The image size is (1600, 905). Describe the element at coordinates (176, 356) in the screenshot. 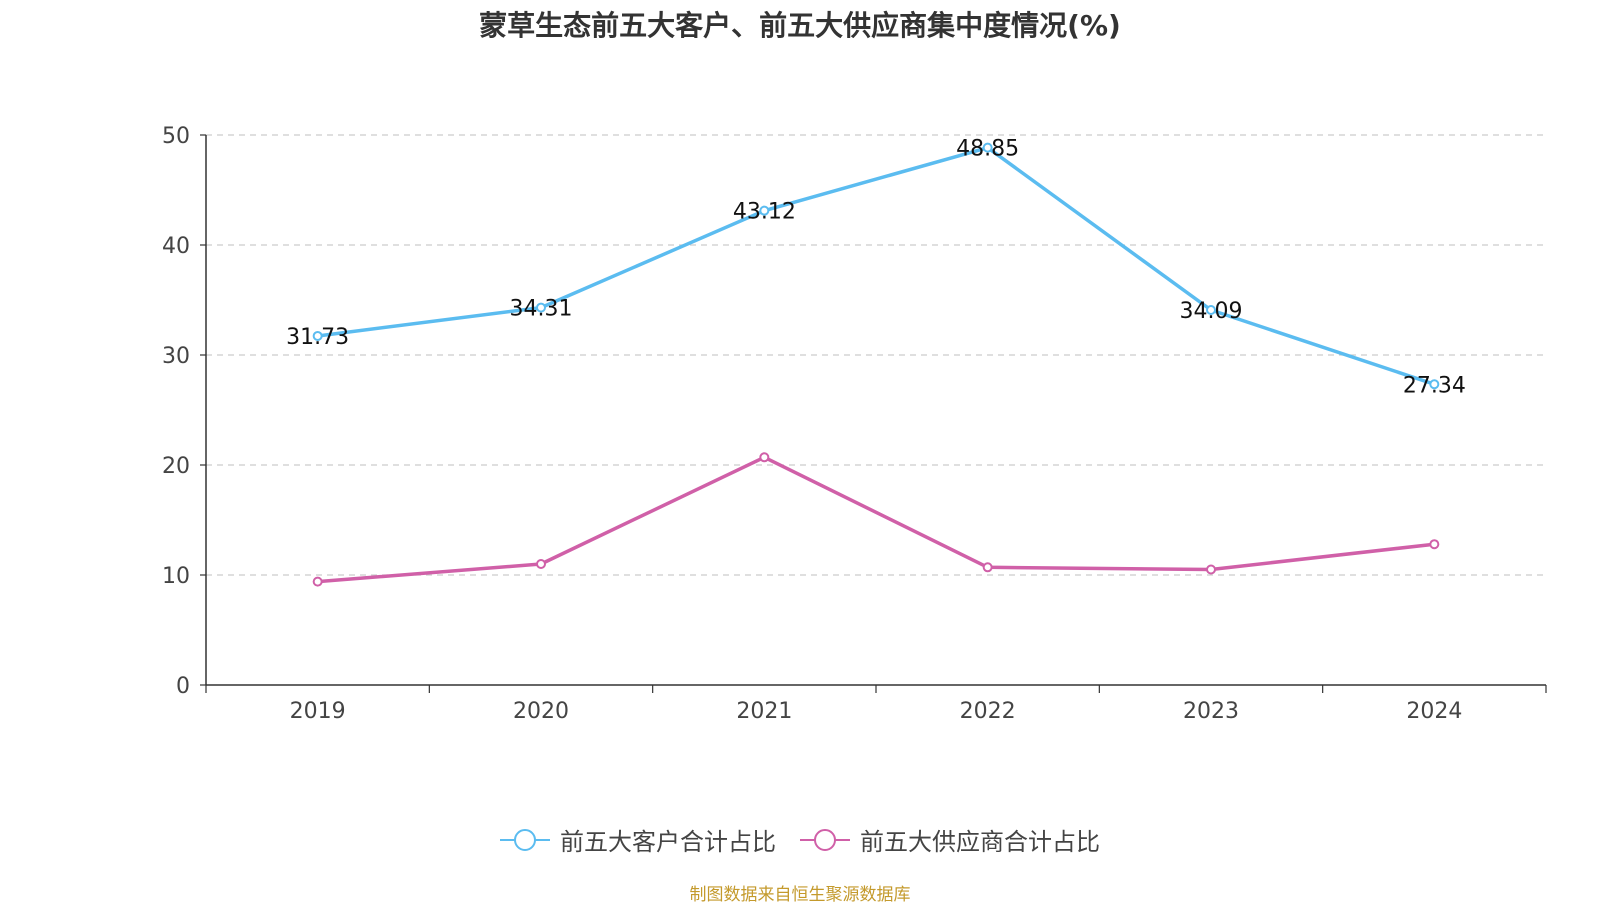

I see `y-tick-label-30: 30` at that location.